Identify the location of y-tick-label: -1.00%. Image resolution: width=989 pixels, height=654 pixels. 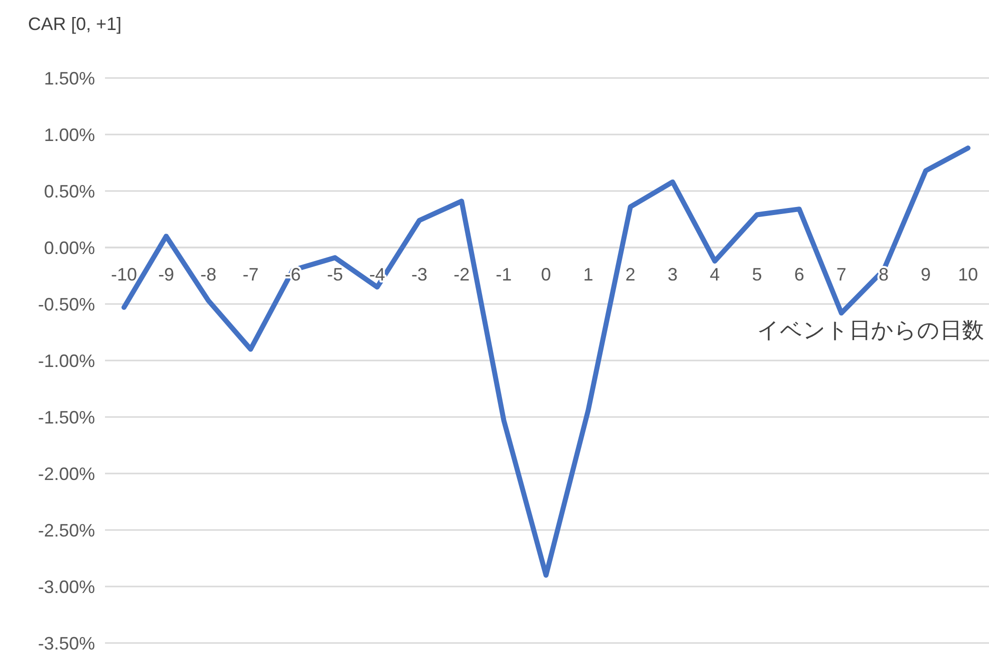
(66, 360).